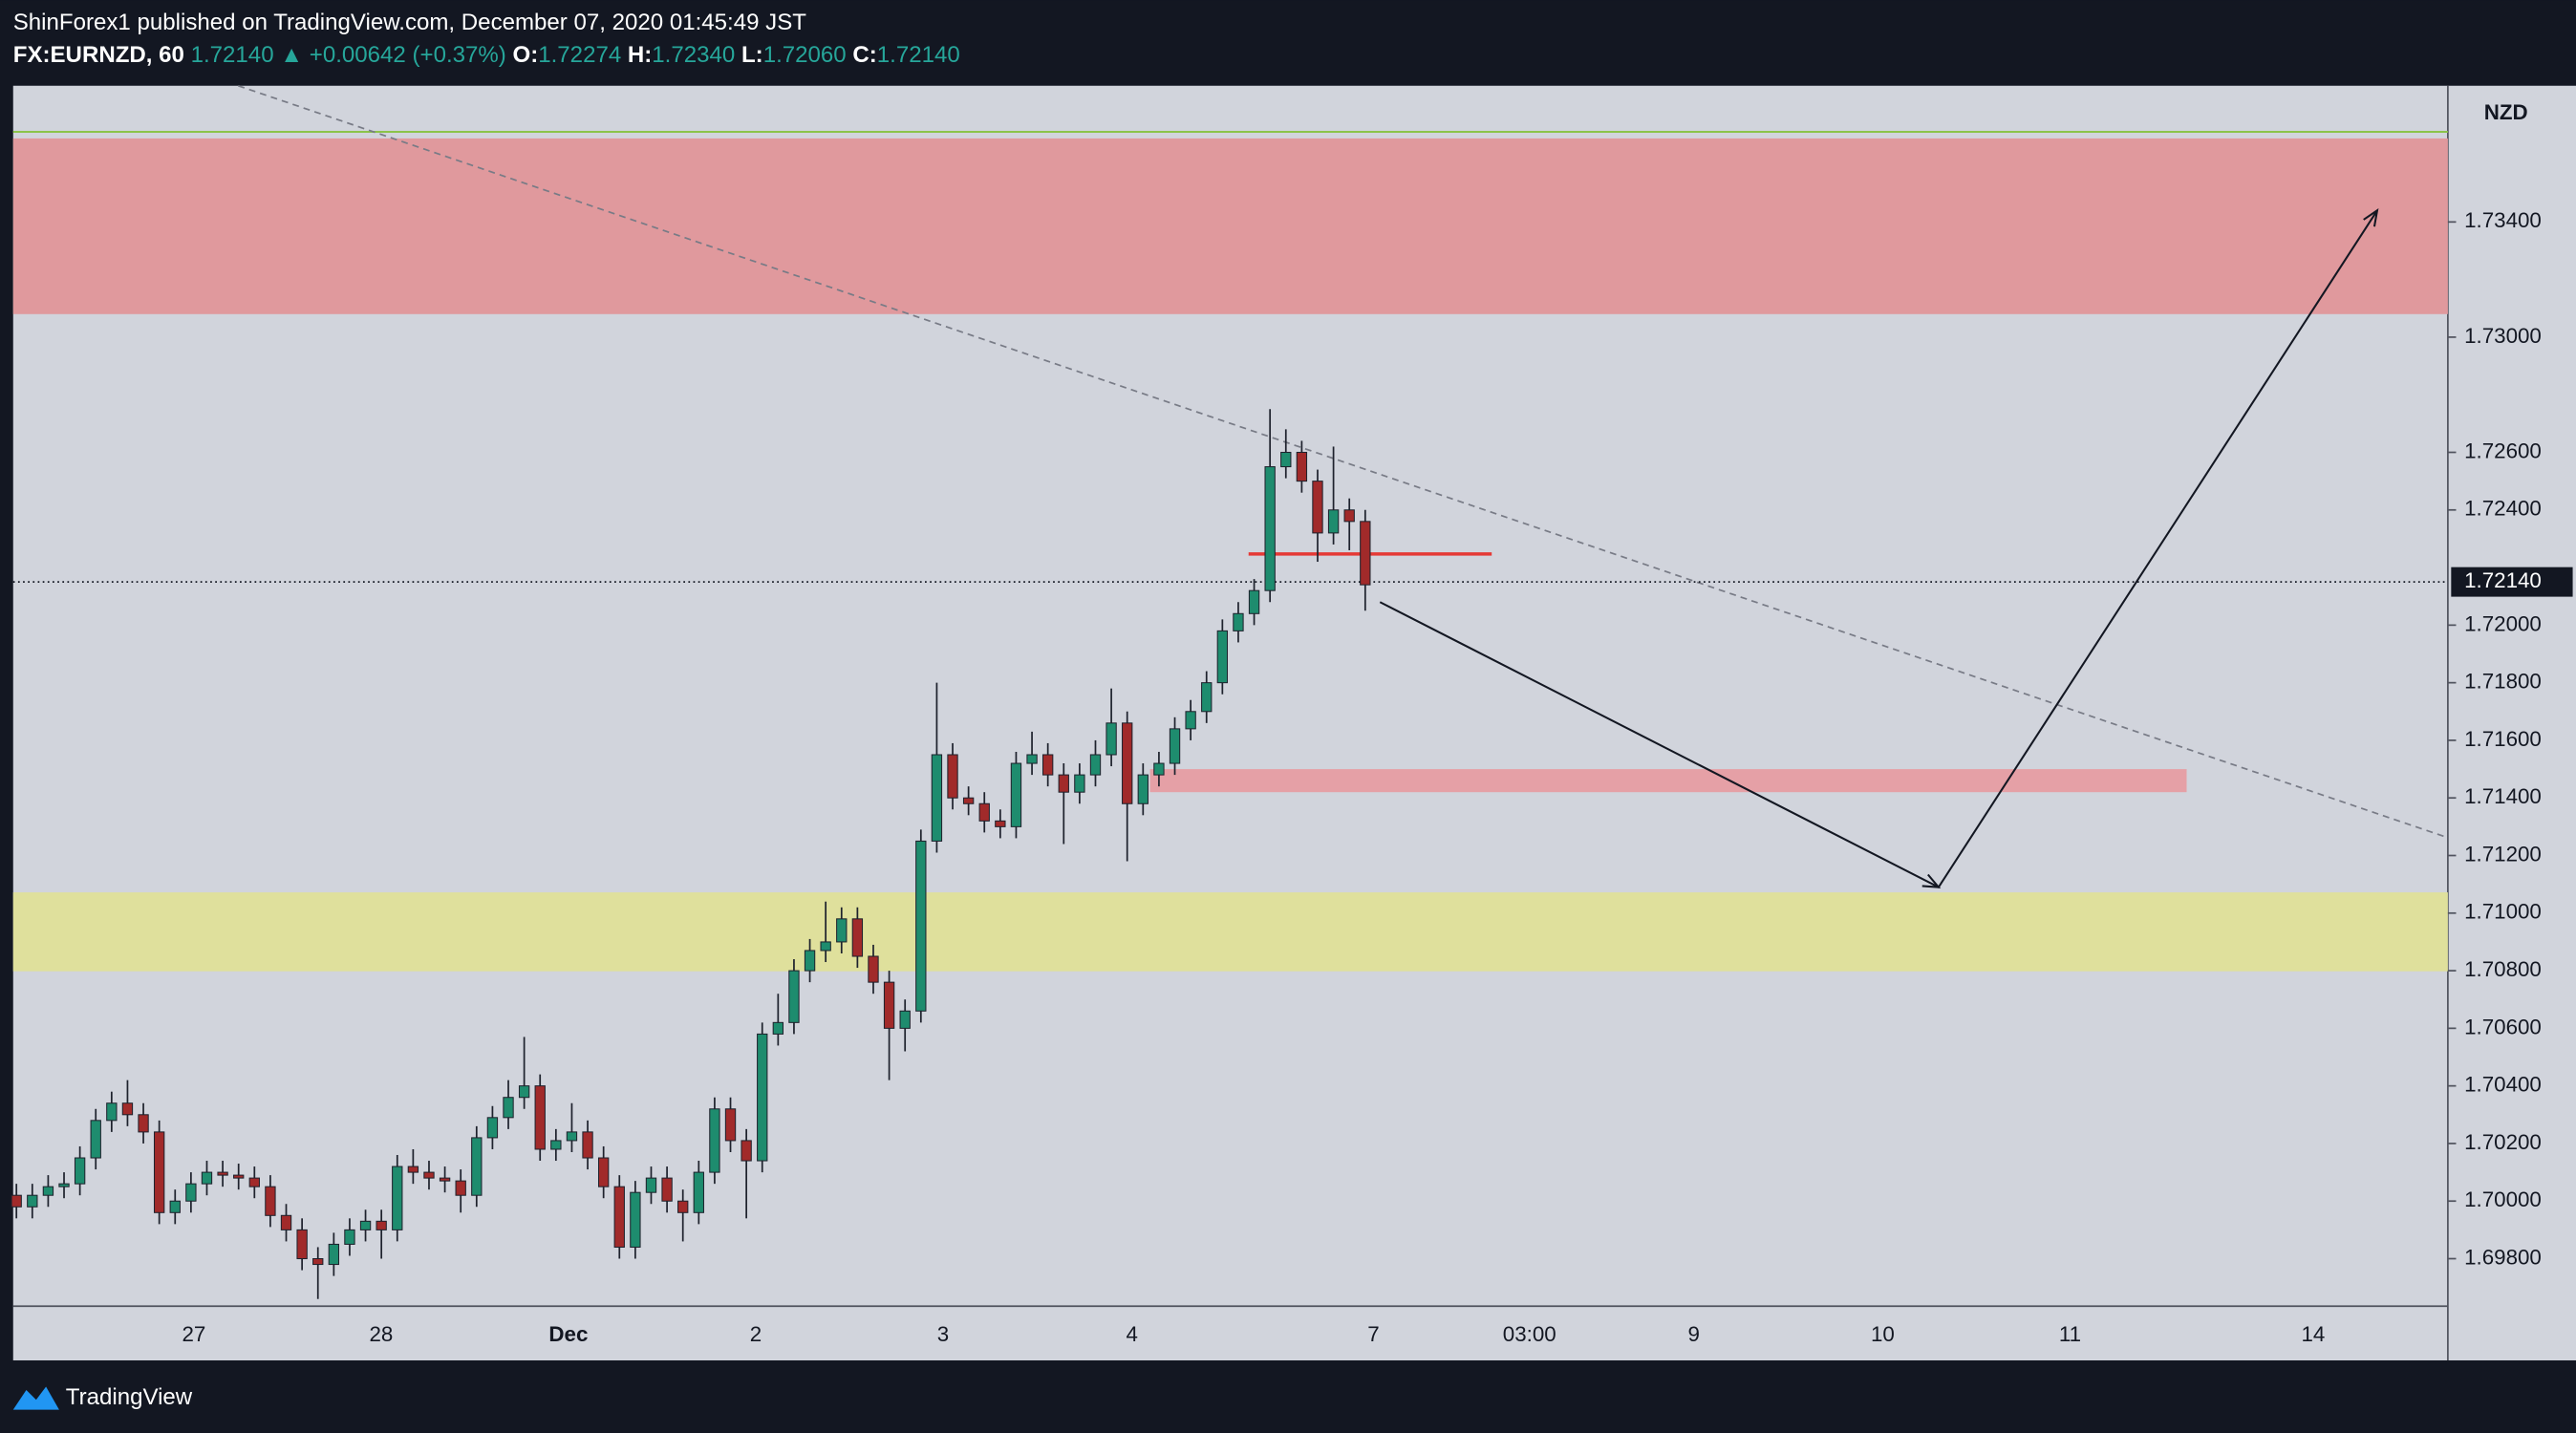  Describe the element at coordinates (2503, 1085) in the screenshot. I see `y-tick-label: 1.70400` at that location.